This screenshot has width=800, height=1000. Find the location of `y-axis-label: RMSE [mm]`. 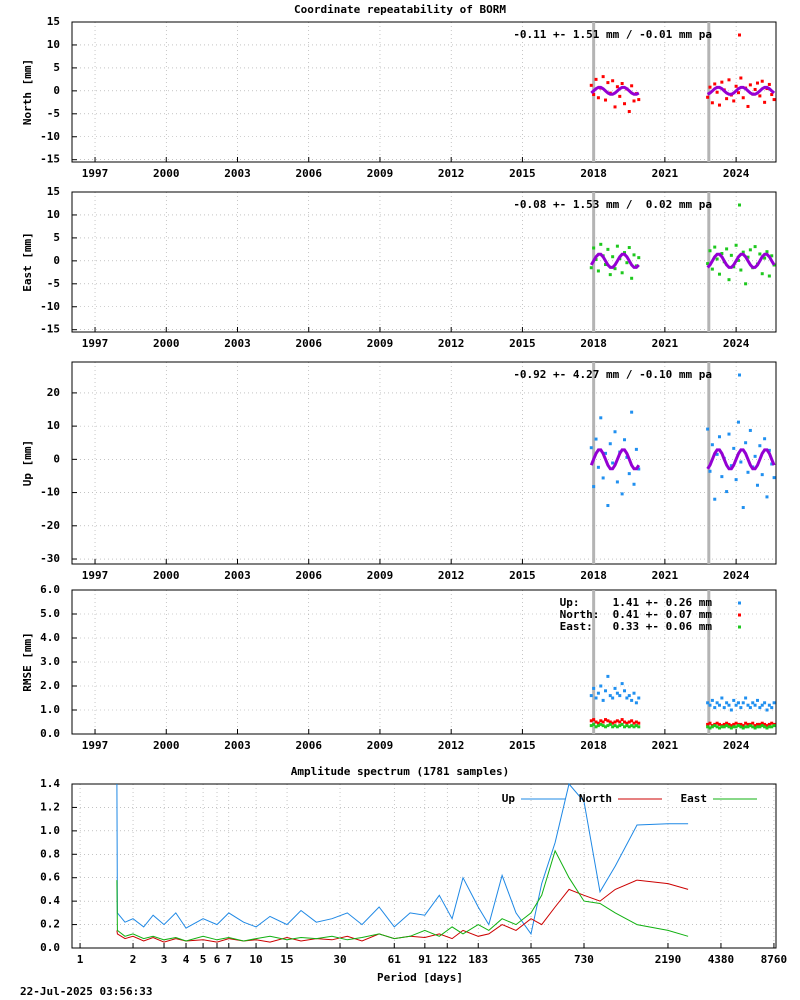

y-axis-label: RMSE [mm] is located at coordinates (27, 662).